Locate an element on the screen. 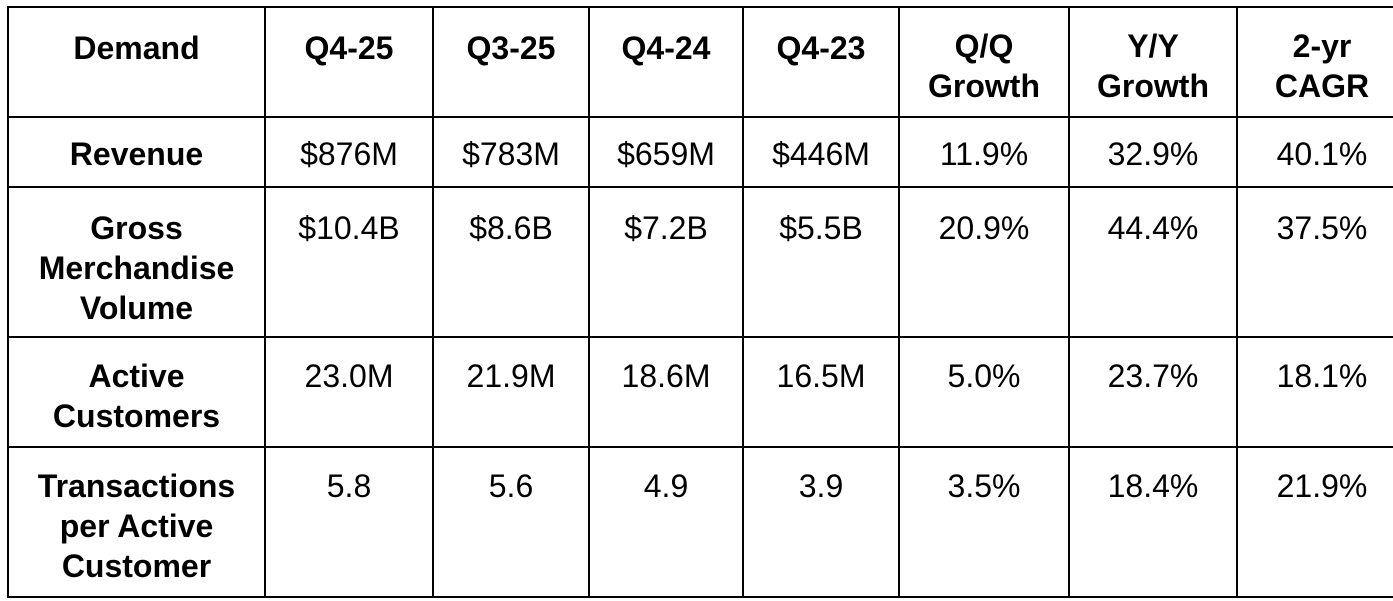 The height and width of the screenshot is (601, 1393). row-label-revenue: Revenue is located at coordinates (136, 152).